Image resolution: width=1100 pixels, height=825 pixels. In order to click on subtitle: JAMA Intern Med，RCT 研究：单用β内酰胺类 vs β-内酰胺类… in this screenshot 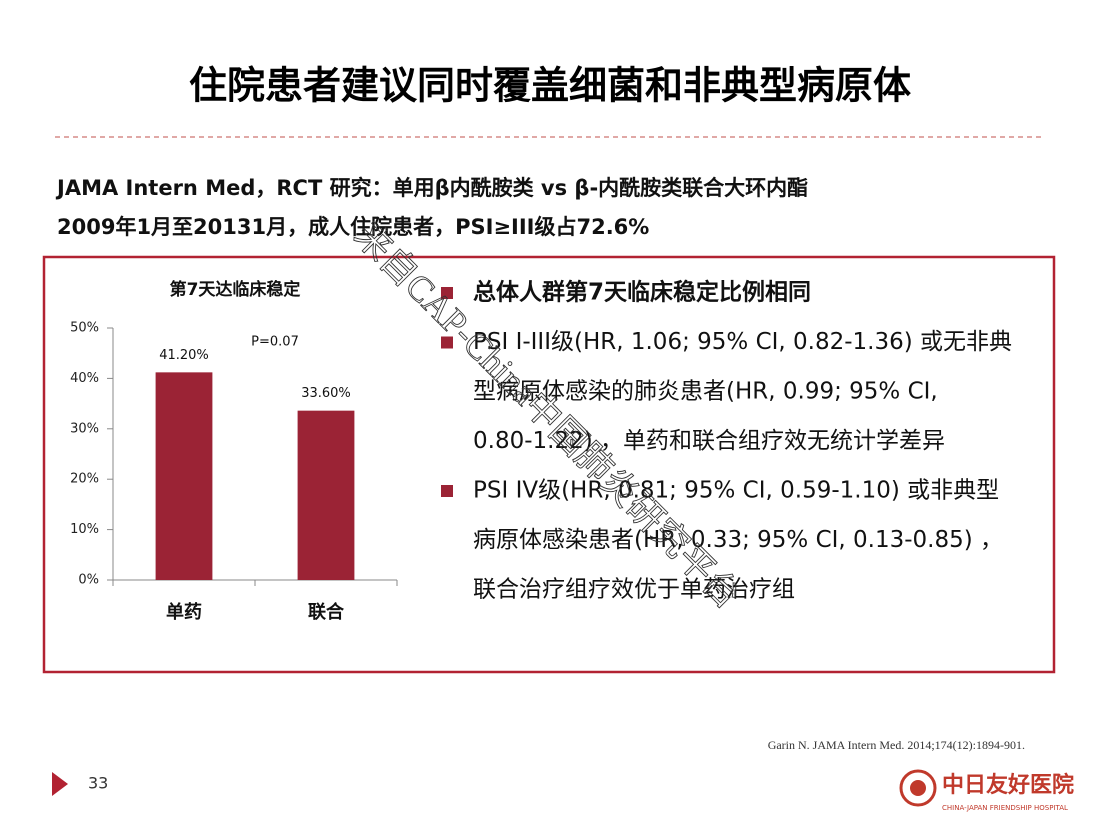, I will do `click(431, 188)`.